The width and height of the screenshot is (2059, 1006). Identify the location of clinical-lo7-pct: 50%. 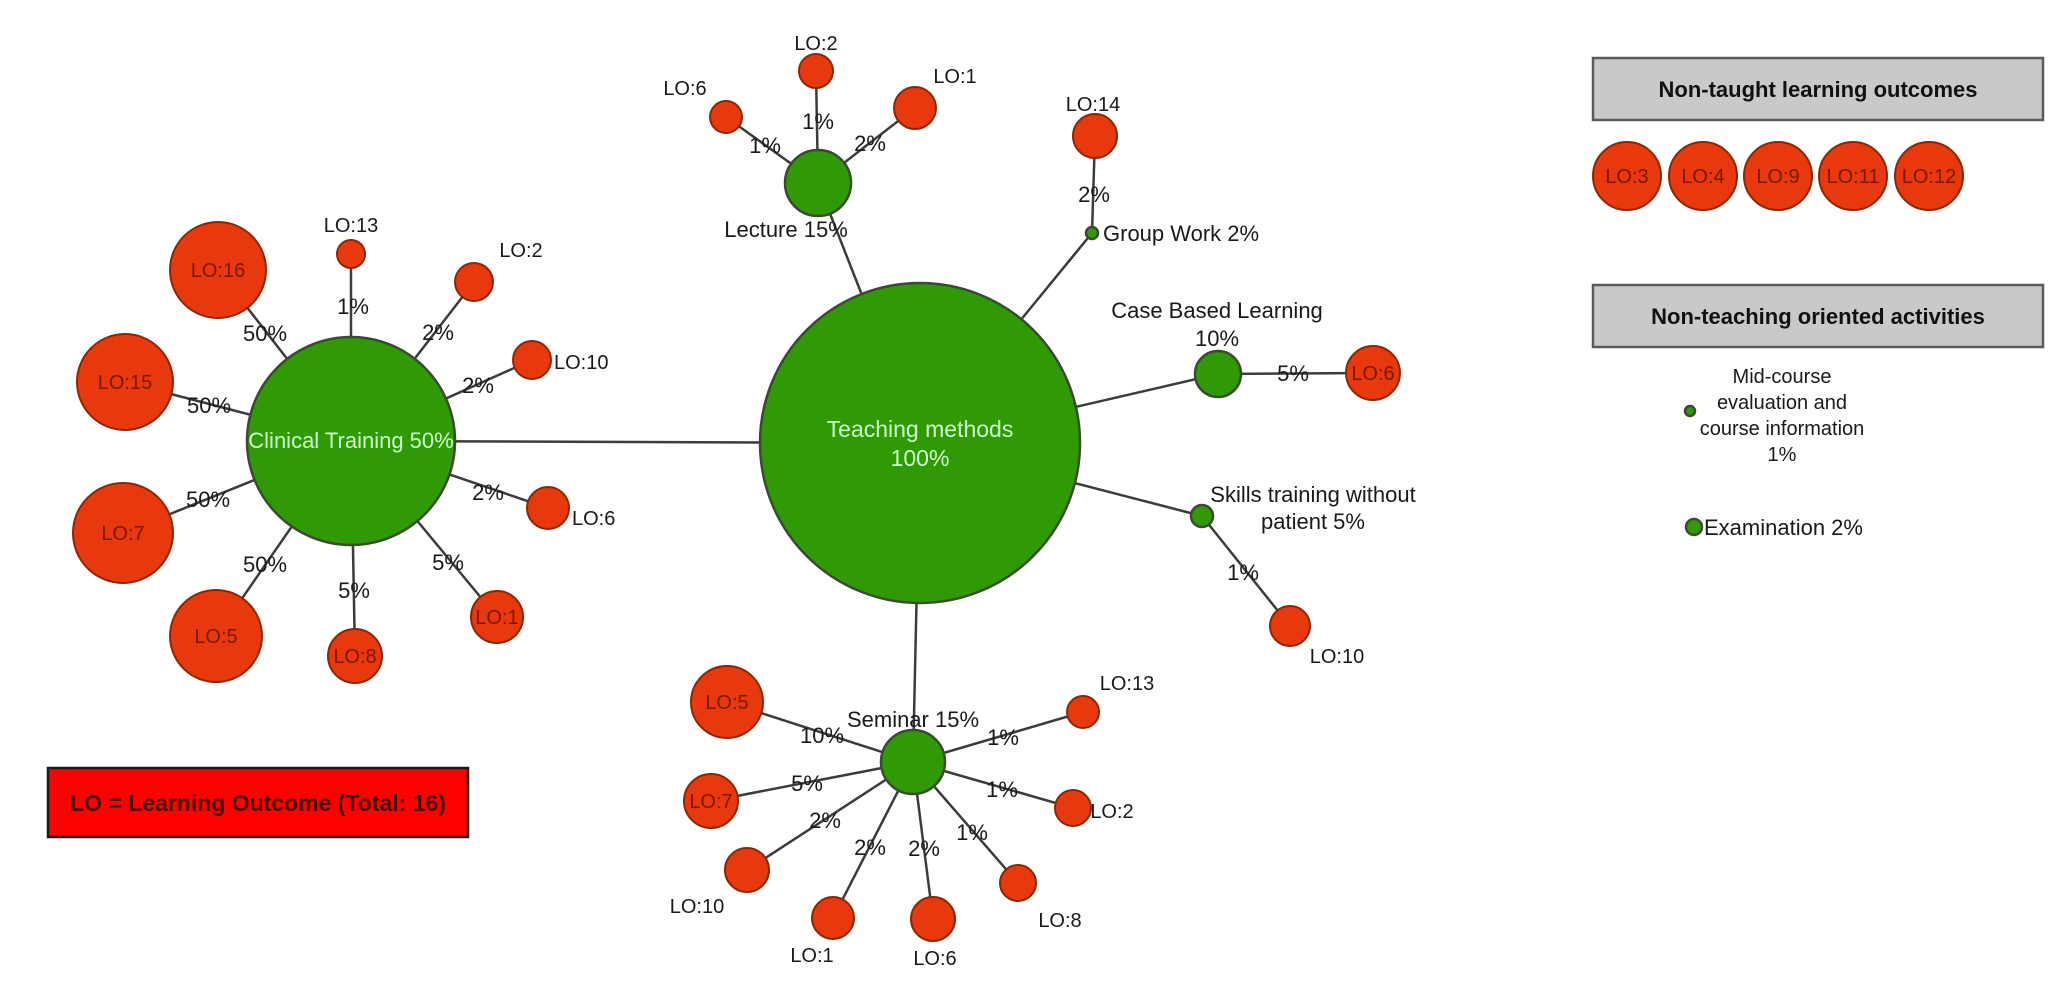
(208, 499).